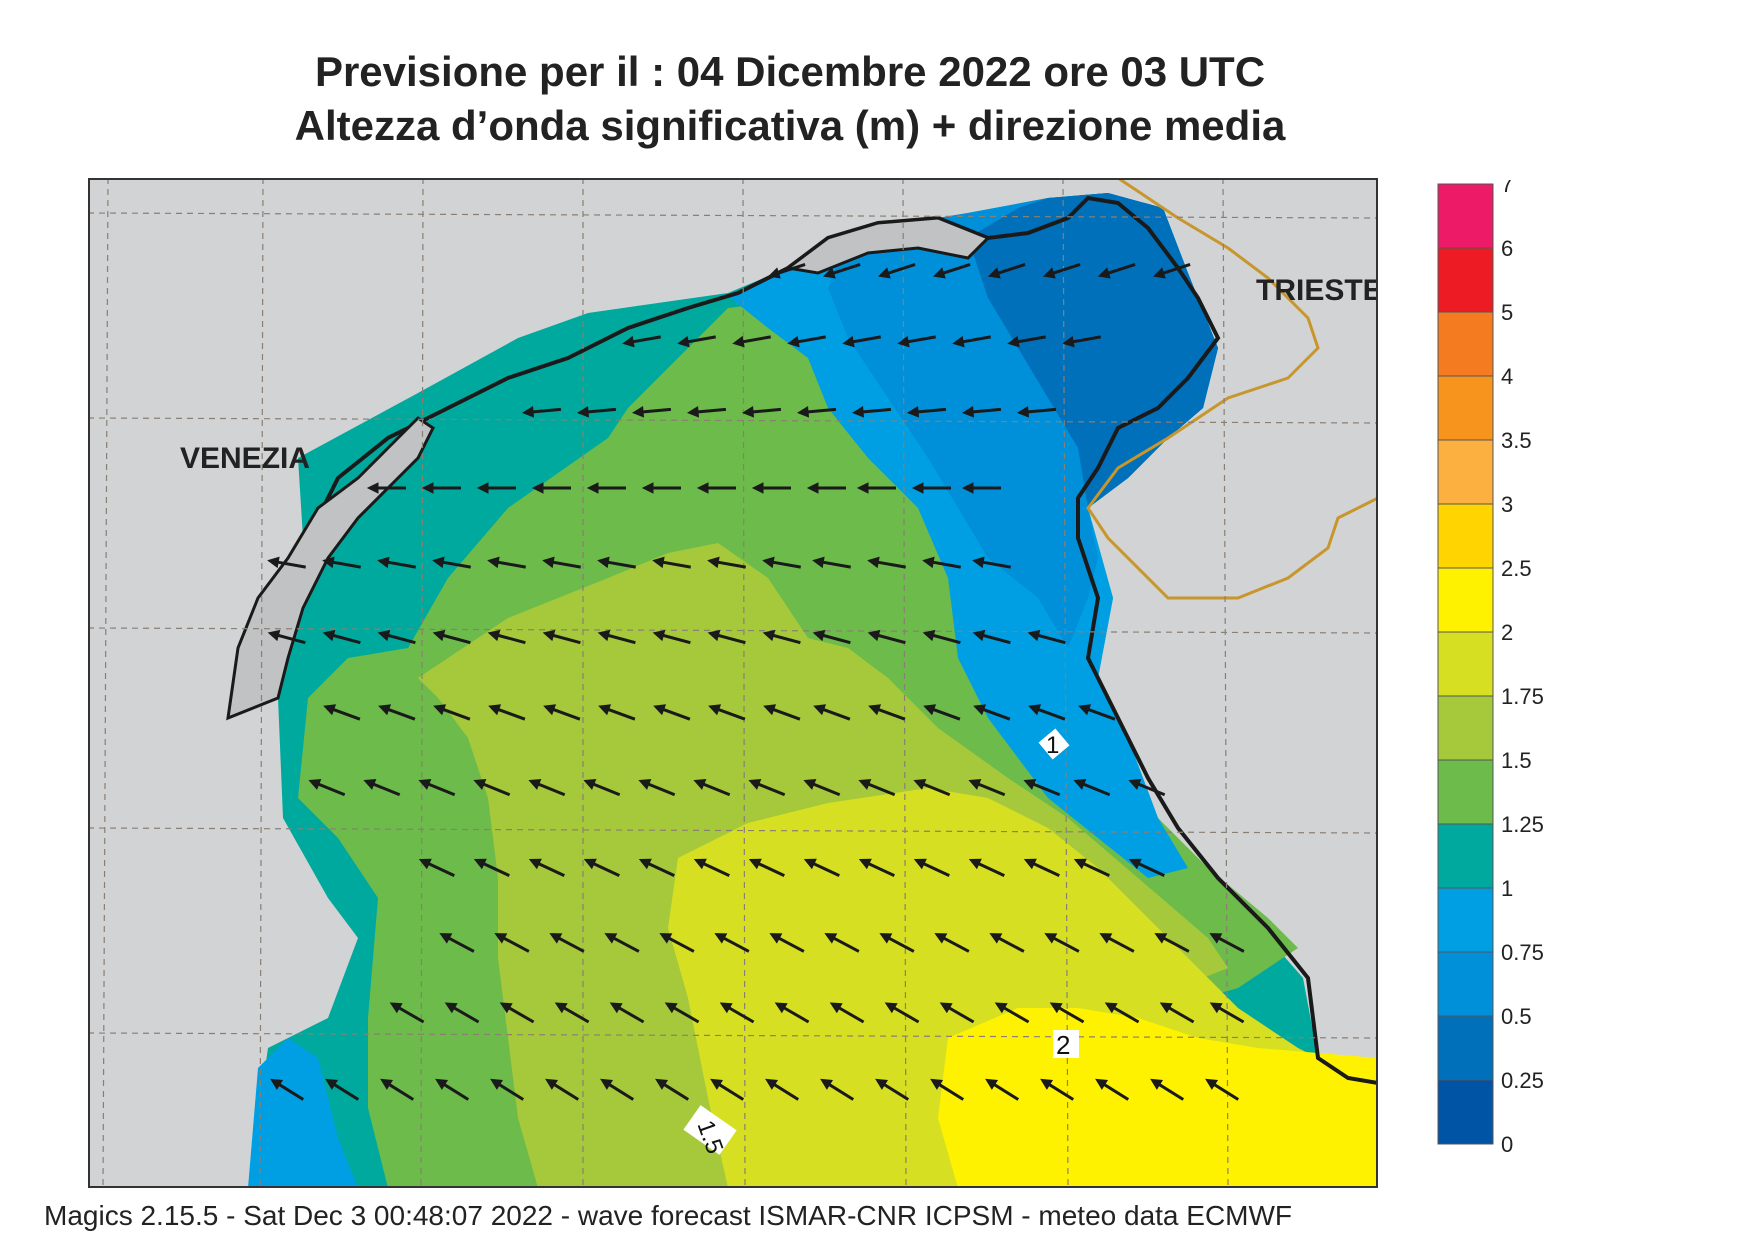  Describe the element at coordinates (303, 1113) in the screenshot. I see `sea-band-0.75-1-sw` at that location.